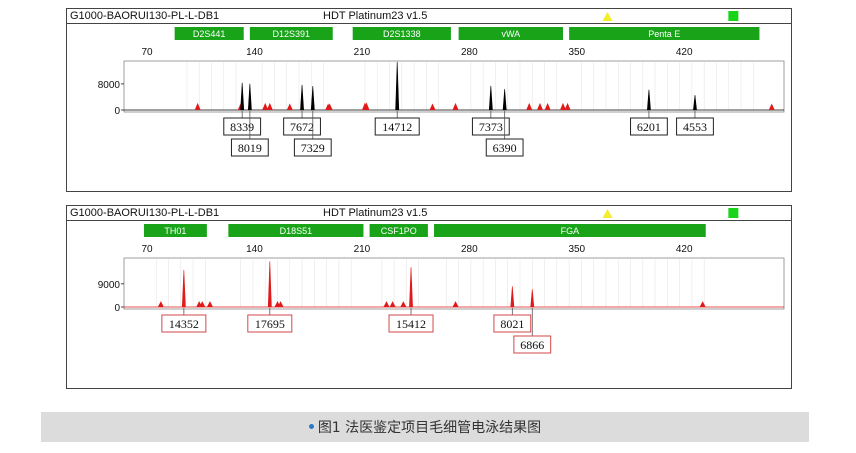  What do you see at coordinates (311, 426) in the screenshot?
I see `bullet-icon` at bounding box center [311, 426].